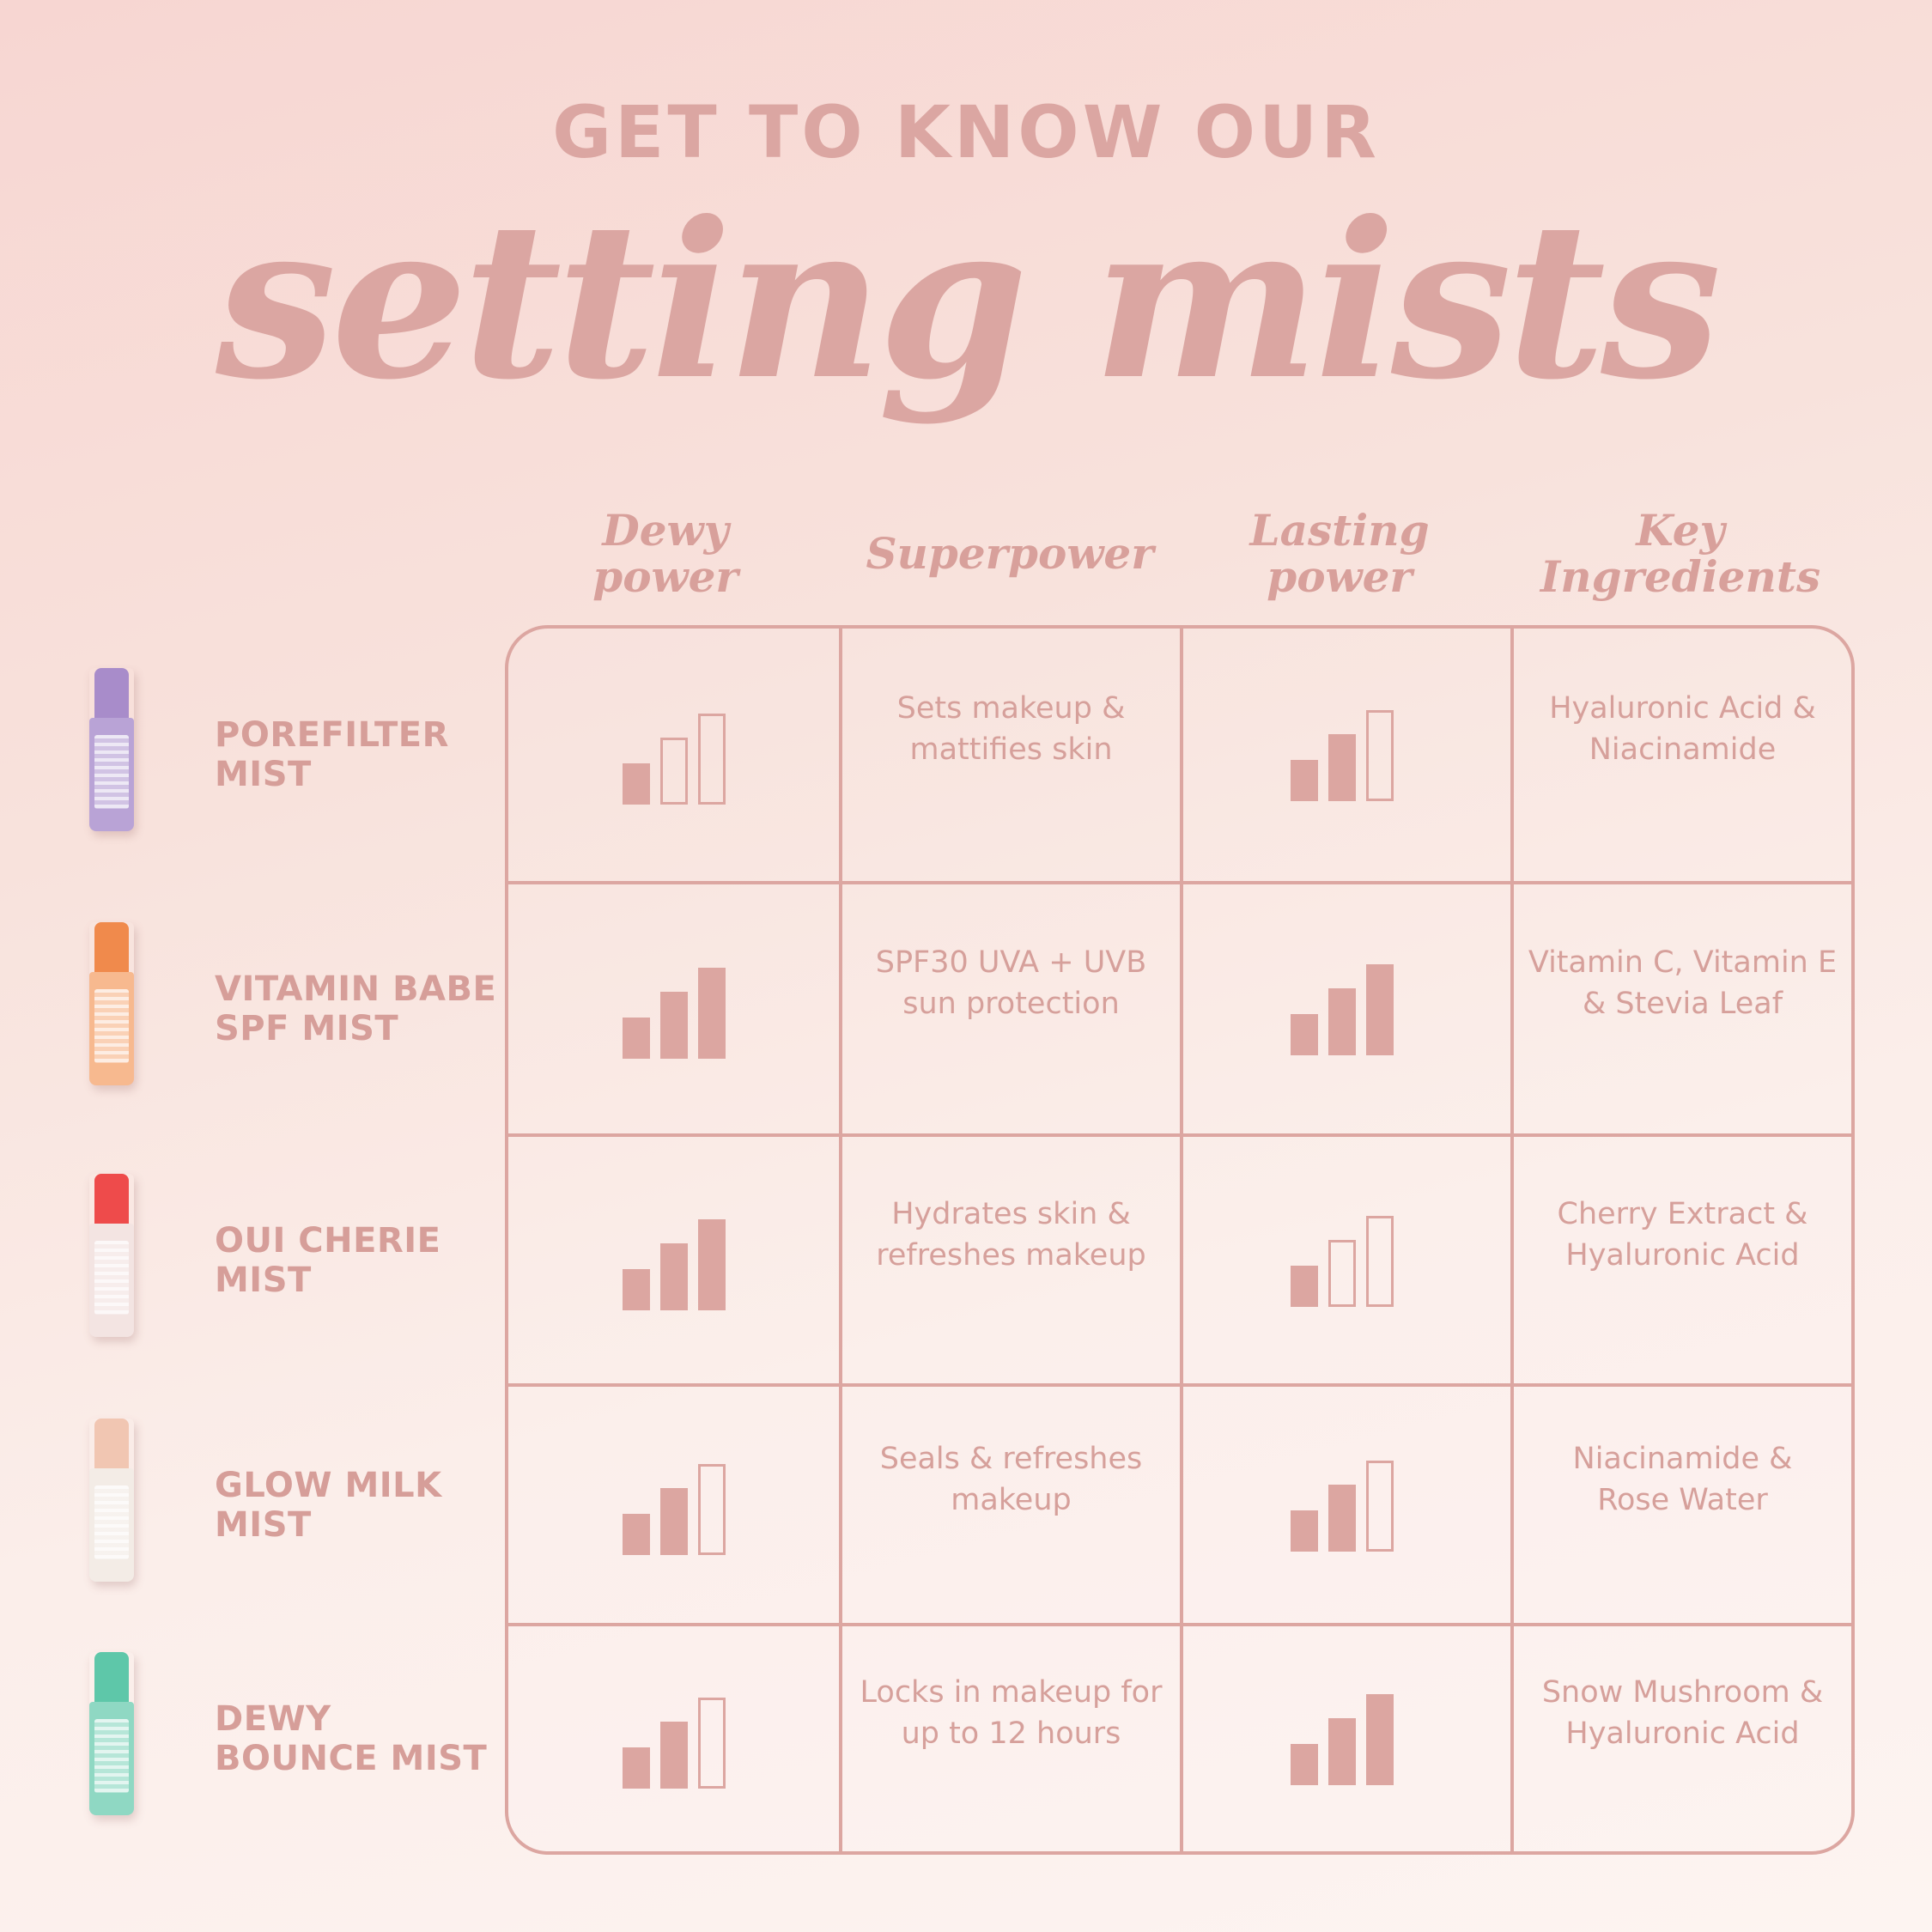 The width and height of the screenshot is (1932, 1932). Describe the element at coordinates (332, 735) in the screenshot. I see `product-name-line: POREFILTER` at that location.